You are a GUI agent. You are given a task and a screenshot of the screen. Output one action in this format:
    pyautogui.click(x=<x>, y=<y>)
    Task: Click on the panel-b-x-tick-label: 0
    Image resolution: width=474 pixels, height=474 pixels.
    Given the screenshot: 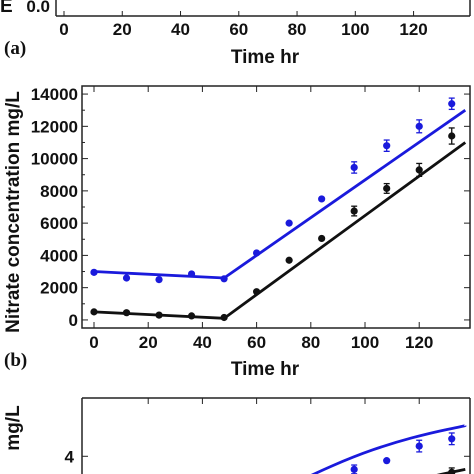 What is the action you would take?
    pyautogui.click(x=93, y=342)
    